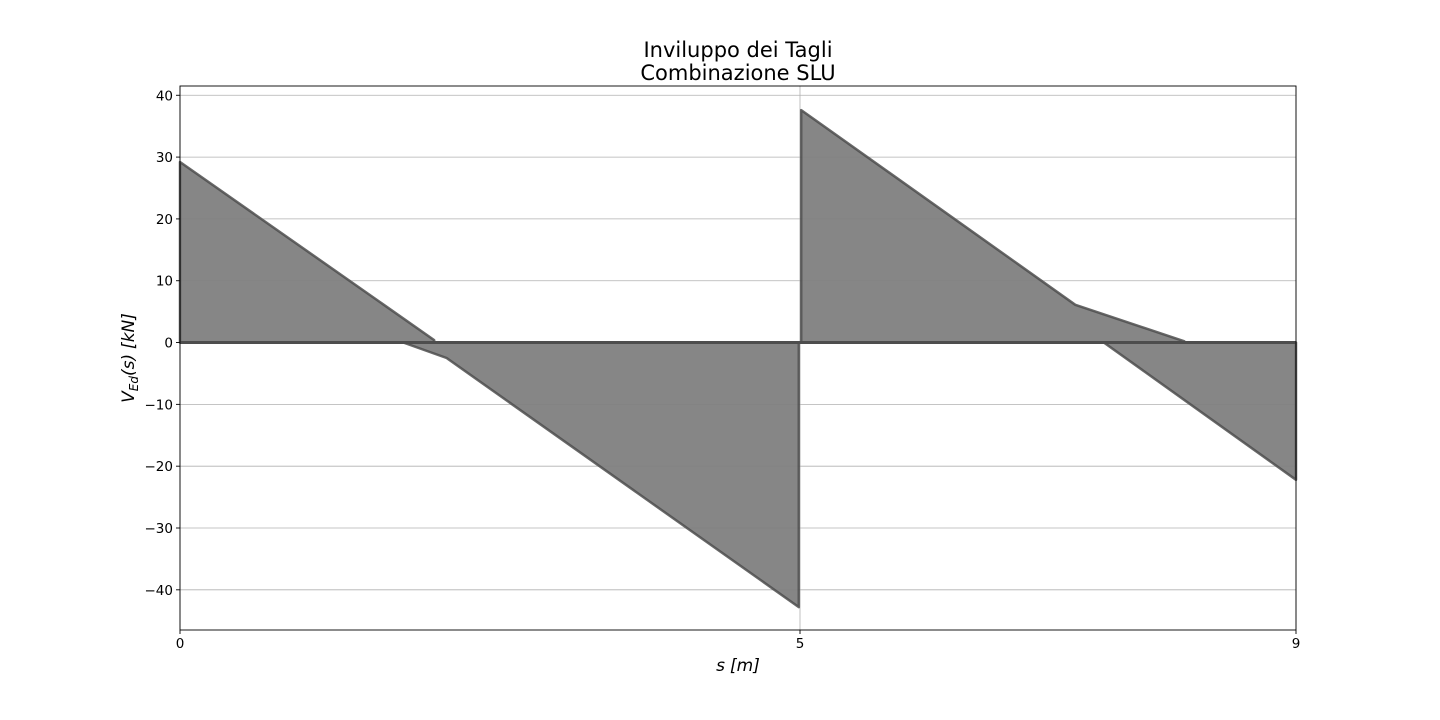  I want to click on x-axis-label-unit: [m], so click(745, 666).